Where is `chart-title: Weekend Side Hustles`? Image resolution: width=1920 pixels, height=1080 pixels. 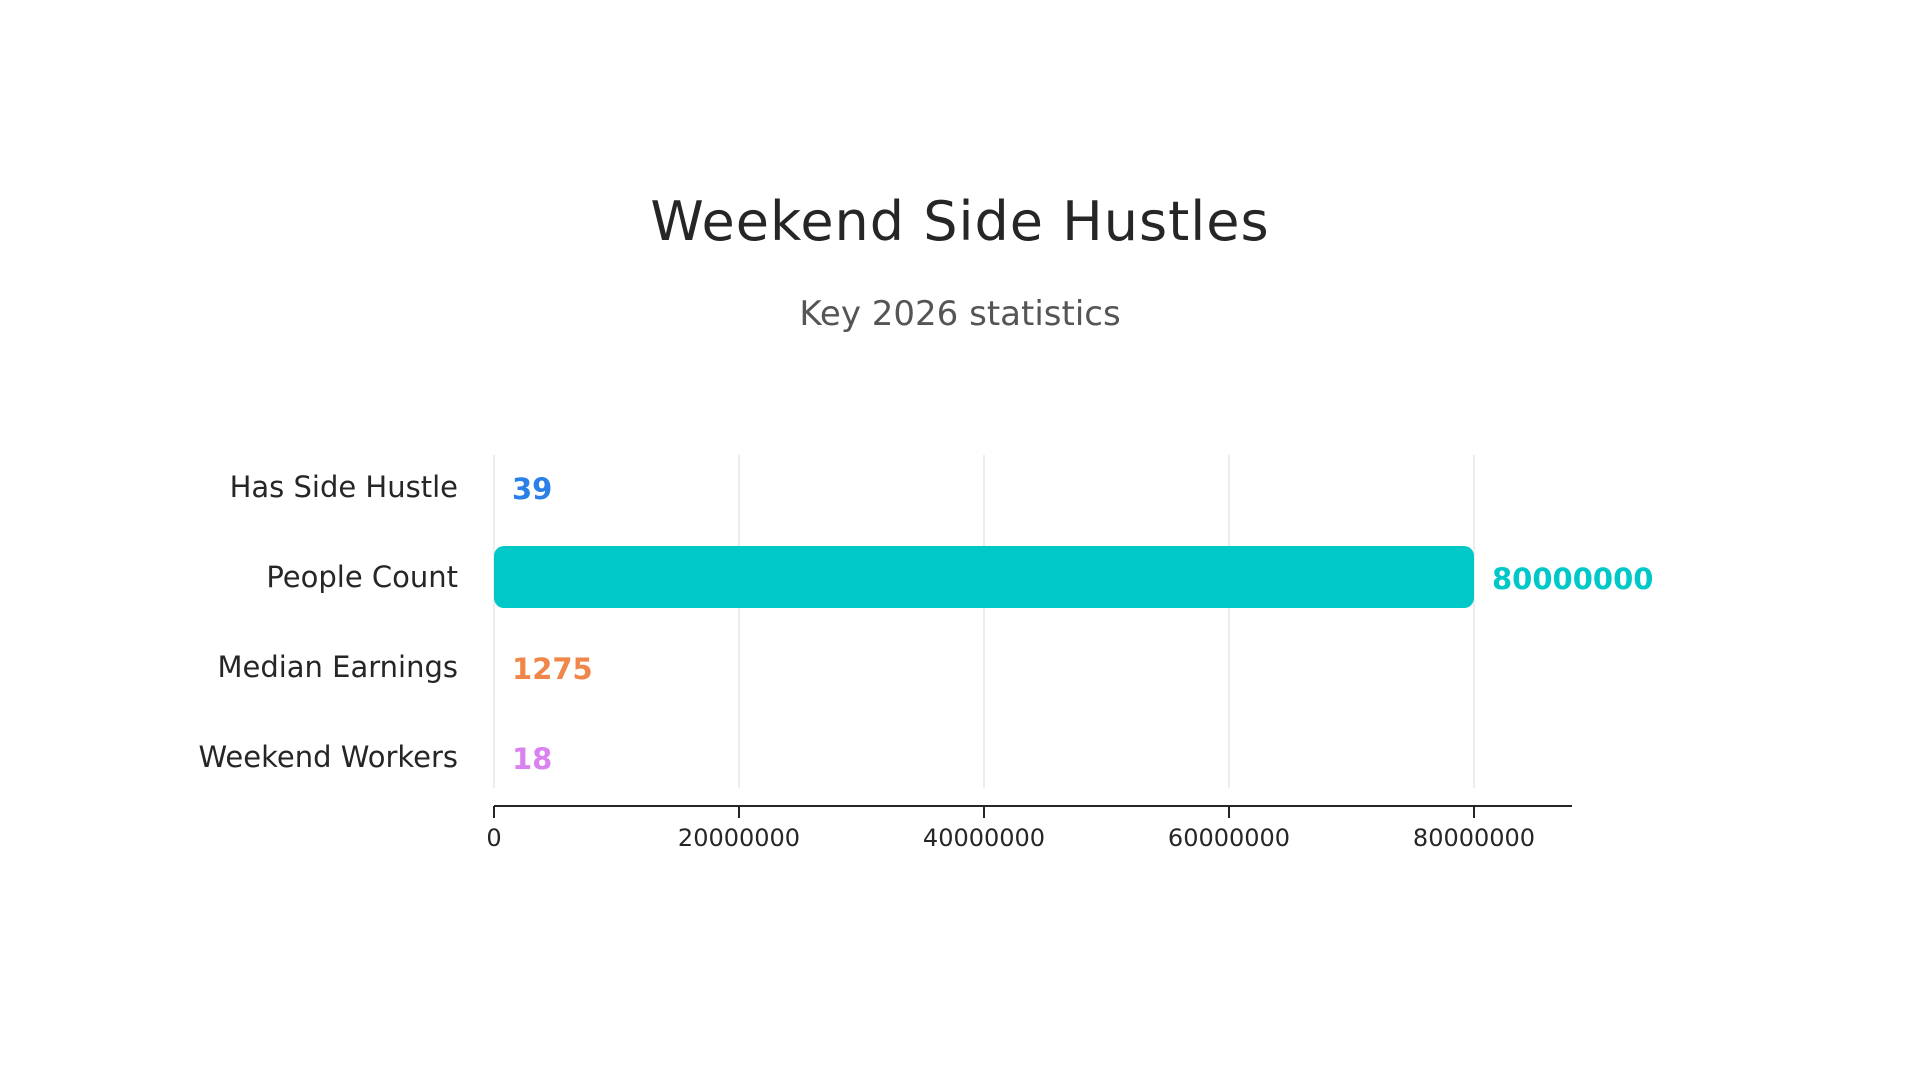 chart-title: Weekend Side Hustles is located at coordinates (960, 221).